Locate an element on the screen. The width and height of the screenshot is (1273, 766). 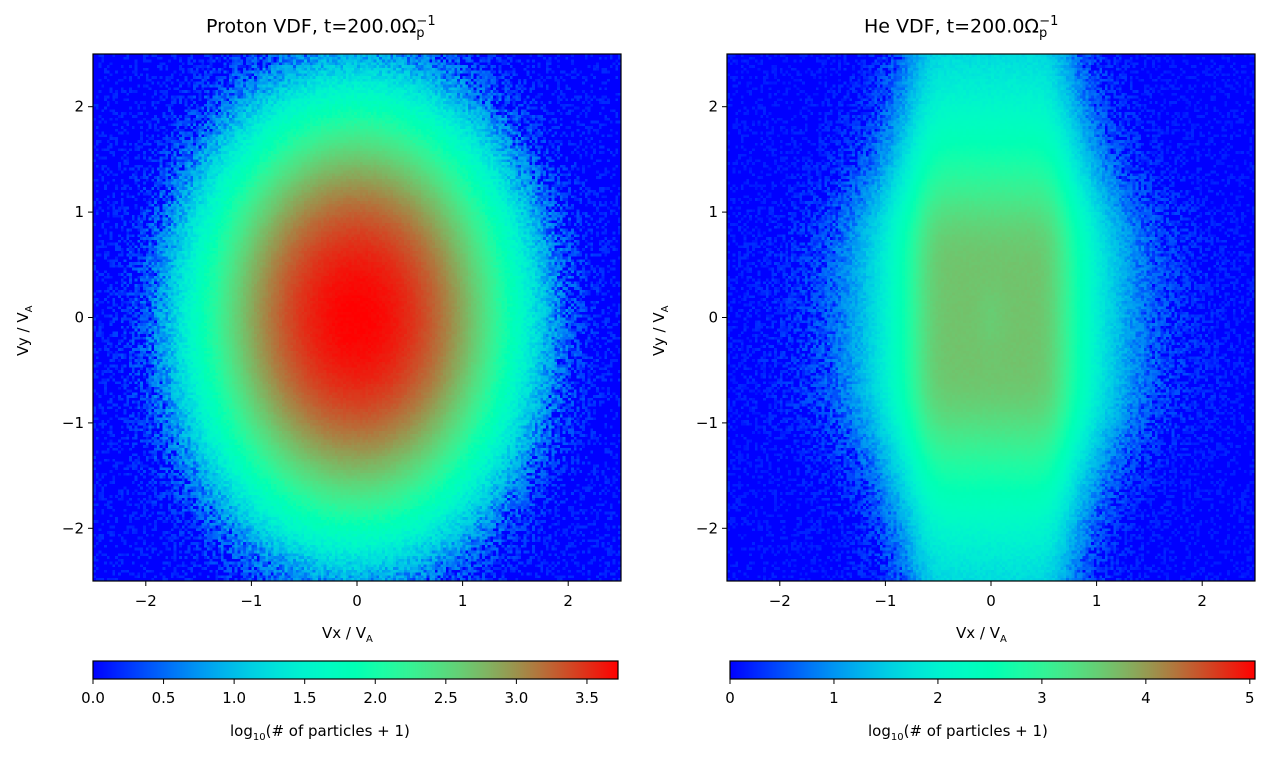
he-y-axis-label: Vy / VA is located at coordinates (660, 331).